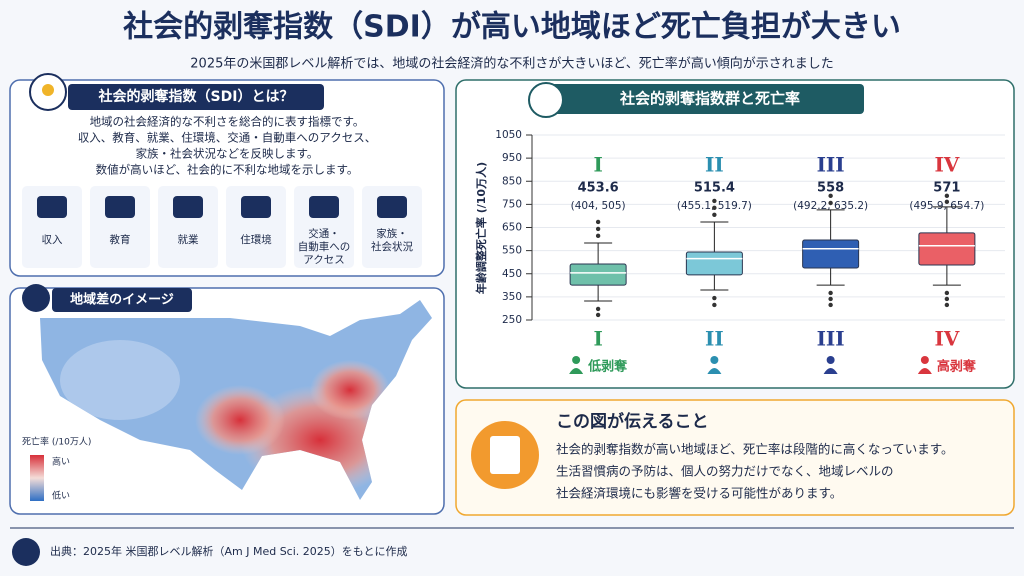 The image size is (1024, 576). Describe the element at coordinates (512, 274) in the screenshot. I see `y-tick-label: 450` at that location.